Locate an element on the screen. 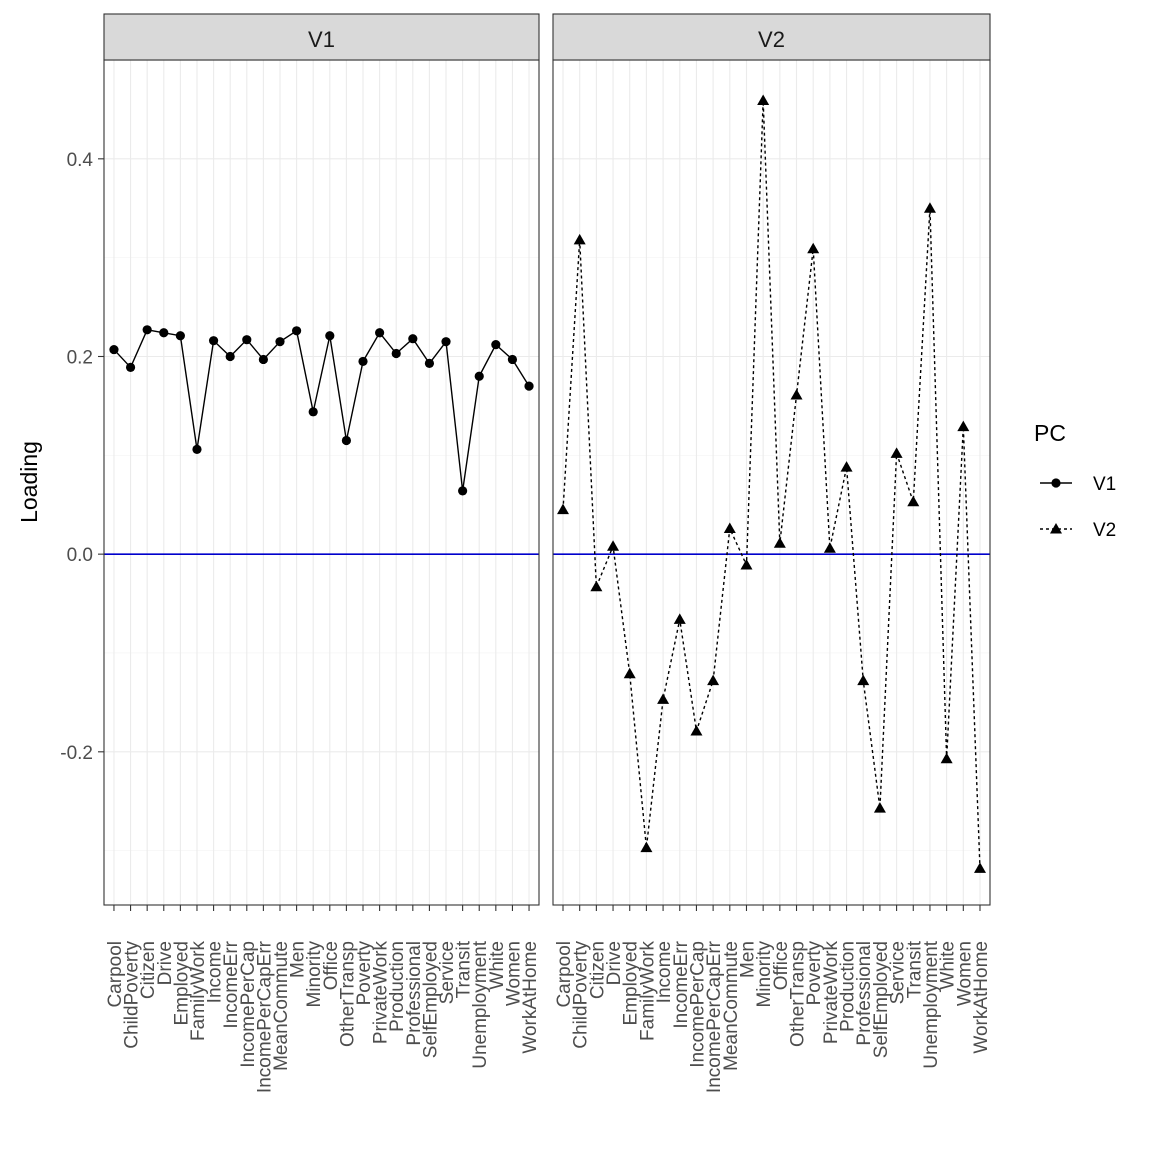 This screenshot has height=1152, width=1152. x-tick-label: SelfEmployed is located at coordinates (881, 999).